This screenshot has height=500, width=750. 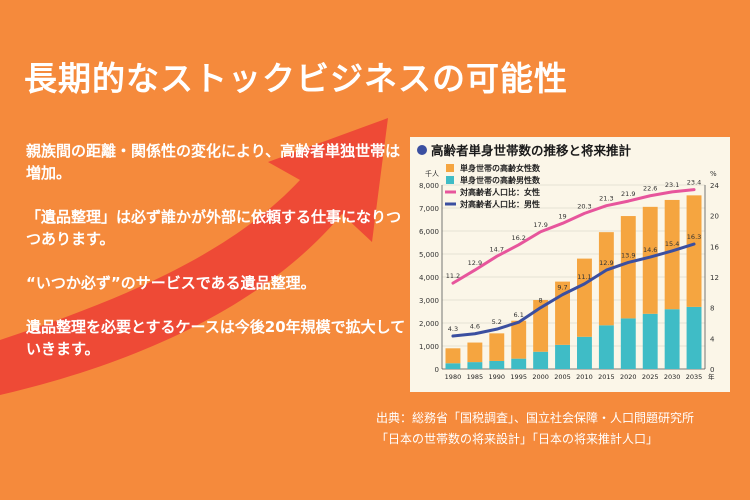 I want to click on x-tick-label: 1985, so click(x=475, y=377).